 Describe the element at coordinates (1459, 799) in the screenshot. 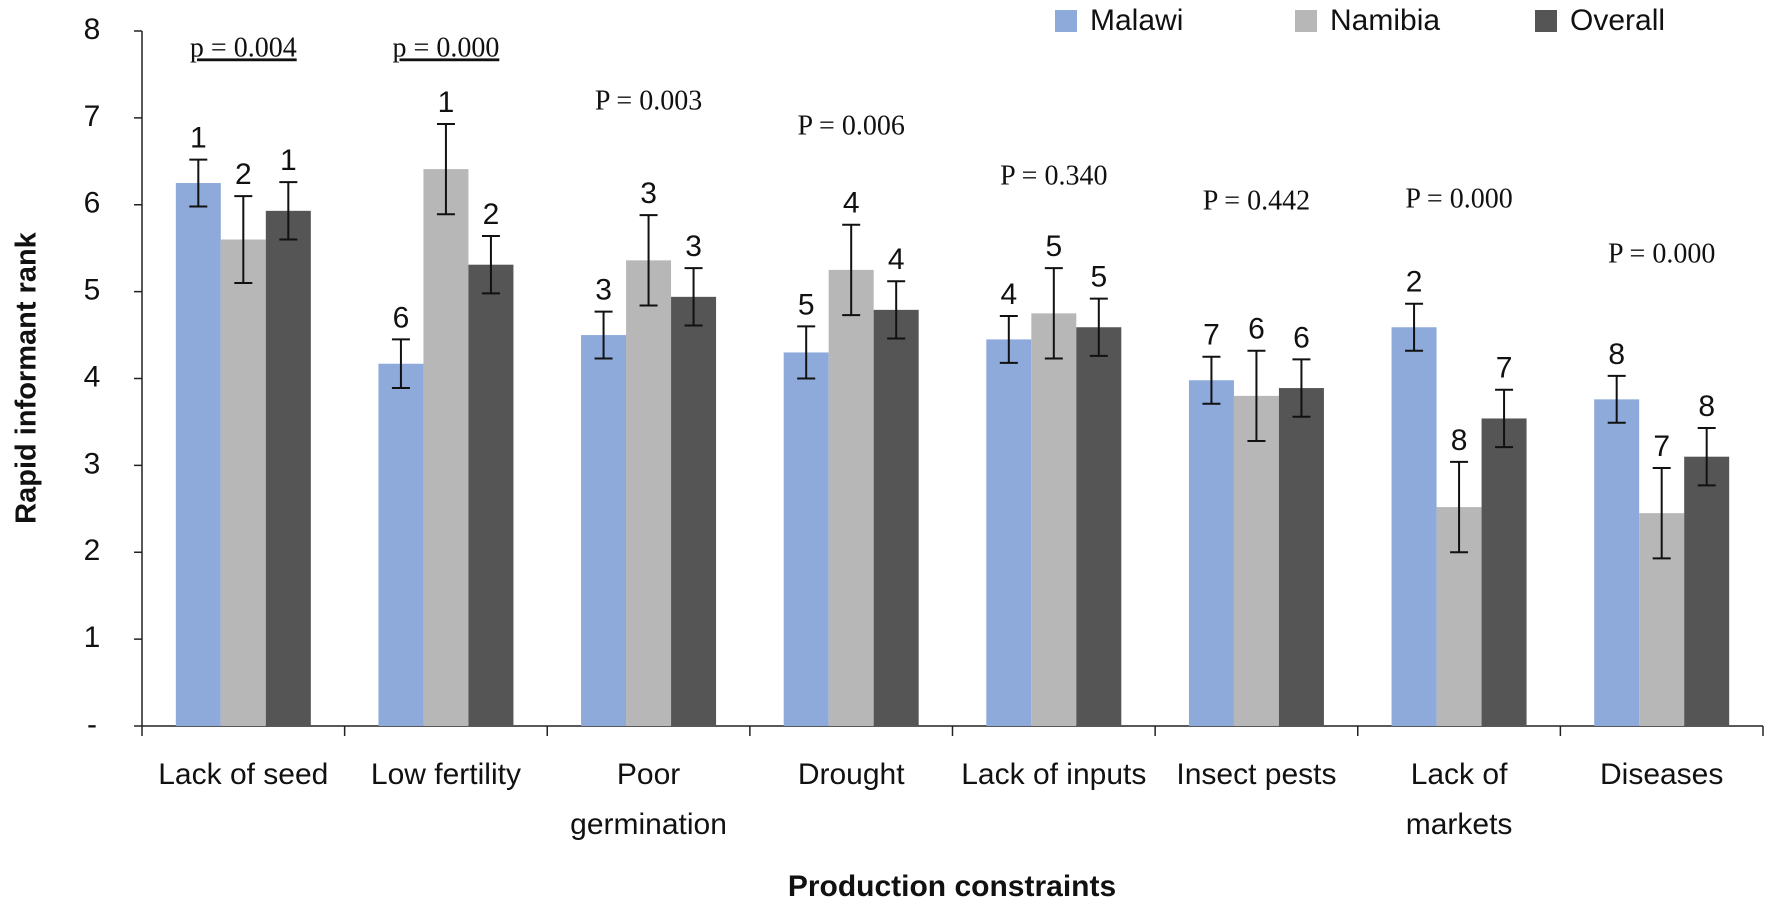

I see `x-tick-label: Lack of markets` at that location.